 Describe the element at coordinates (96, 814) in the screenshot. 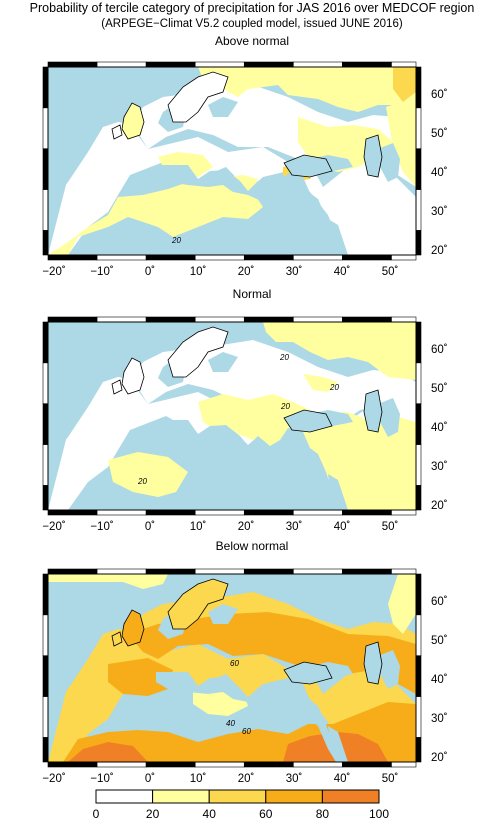

I see `colorbar-label: 0` at that location.